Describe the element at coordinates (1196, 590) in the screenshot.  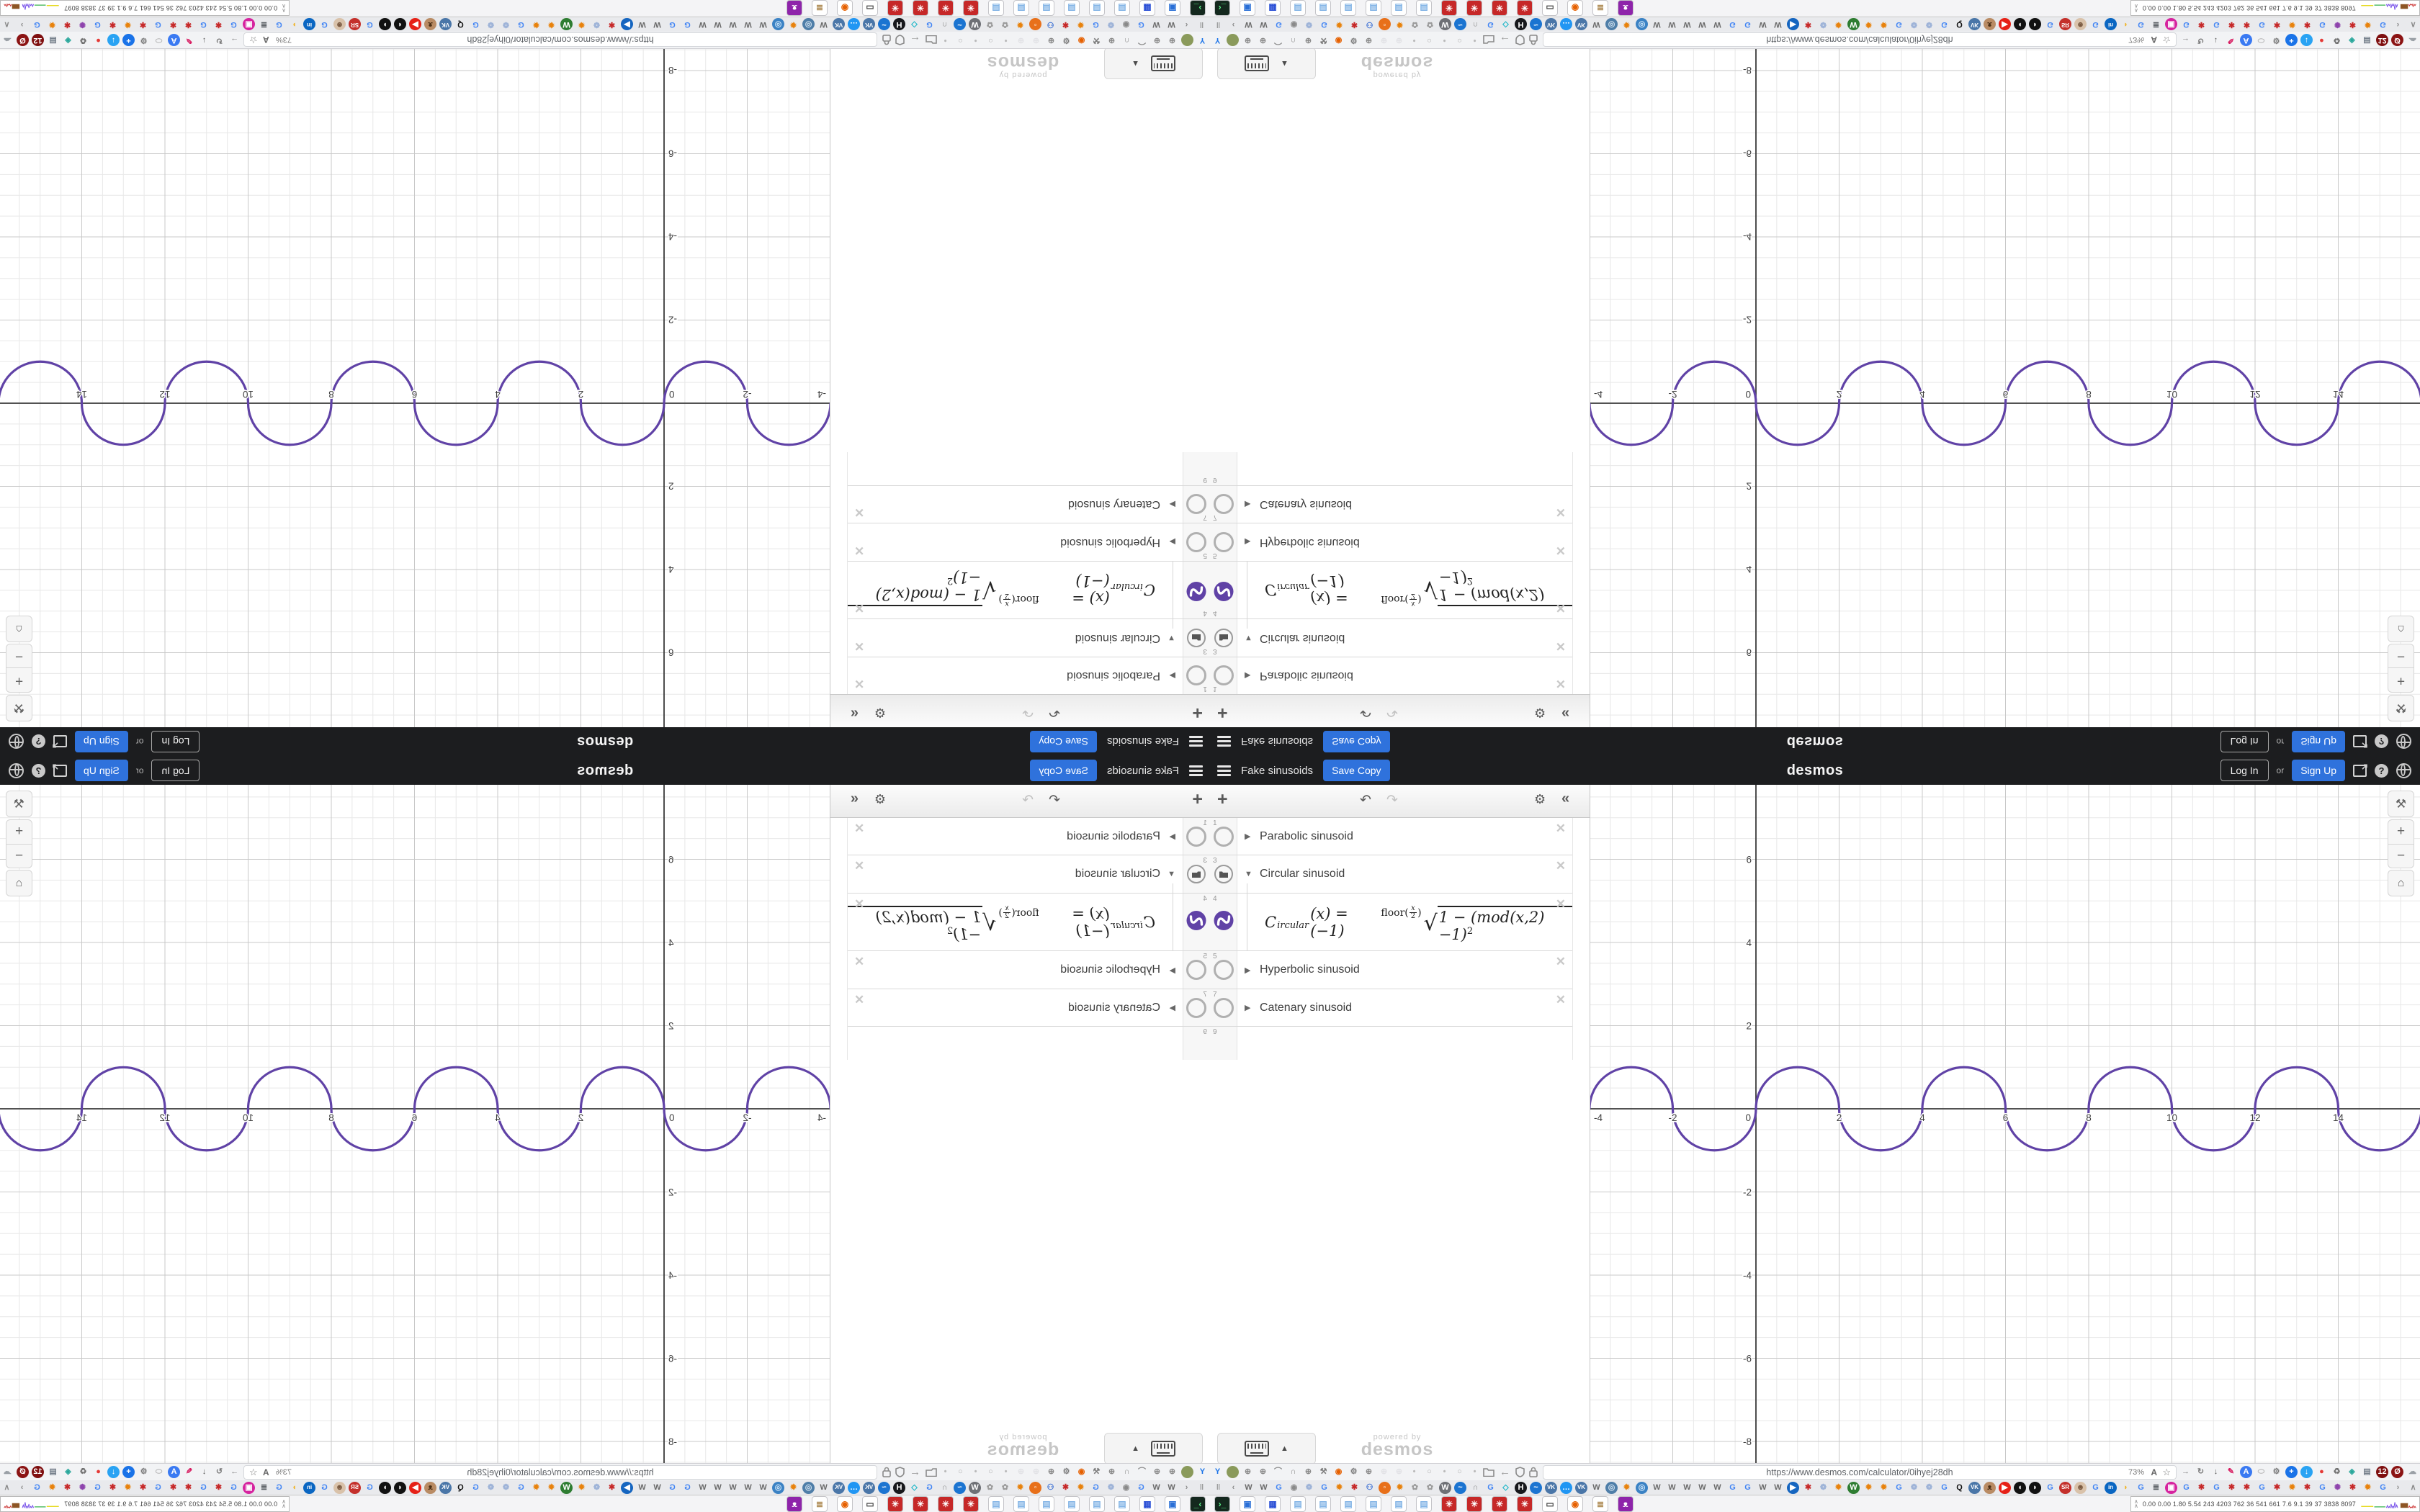
I see `curve-color-icon` at that location.